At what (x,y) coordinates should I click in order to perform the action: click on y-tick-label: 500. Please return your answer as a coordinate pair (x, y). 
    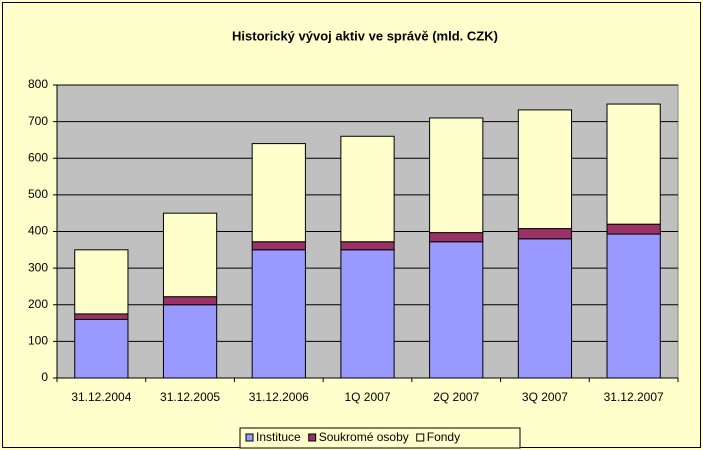
    Looking at the image, I should click on (38, 194).